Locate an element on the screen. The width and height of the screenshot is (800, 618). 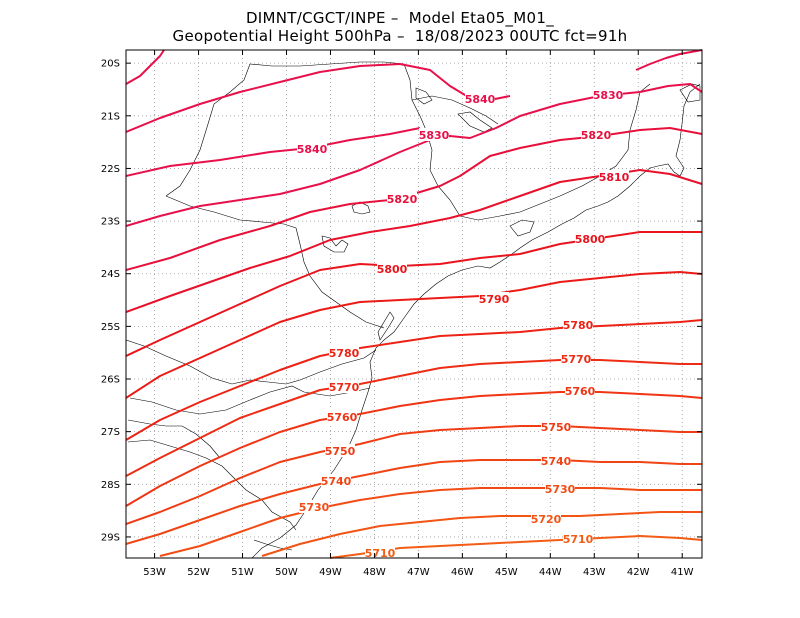
lat-tick-label: 21S is located at coordinates (110, 116).